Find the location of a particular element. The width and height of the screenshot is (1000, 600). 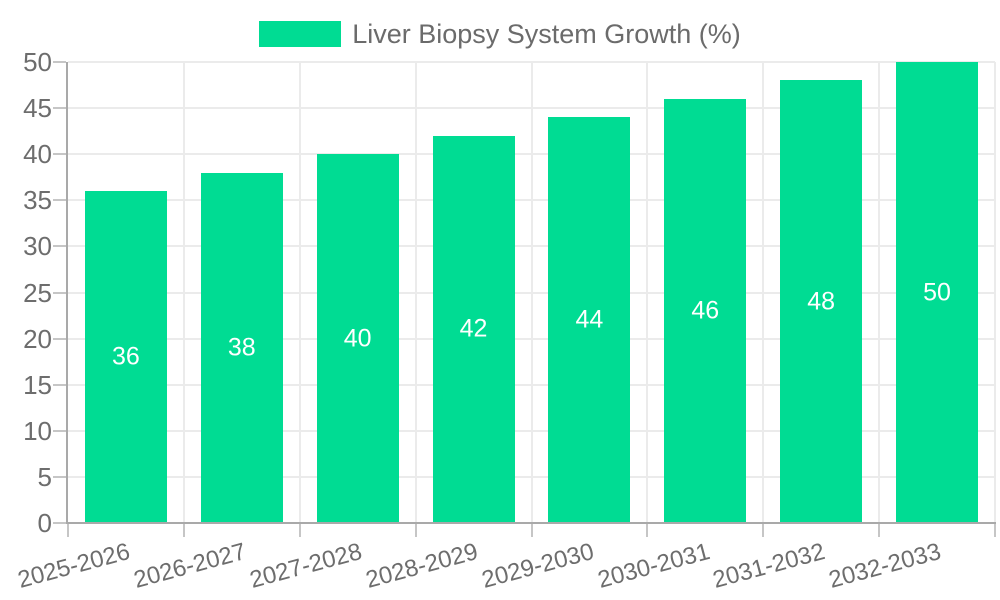

x-axis-label: 2028-2029 is located at coordinates (421, 566).